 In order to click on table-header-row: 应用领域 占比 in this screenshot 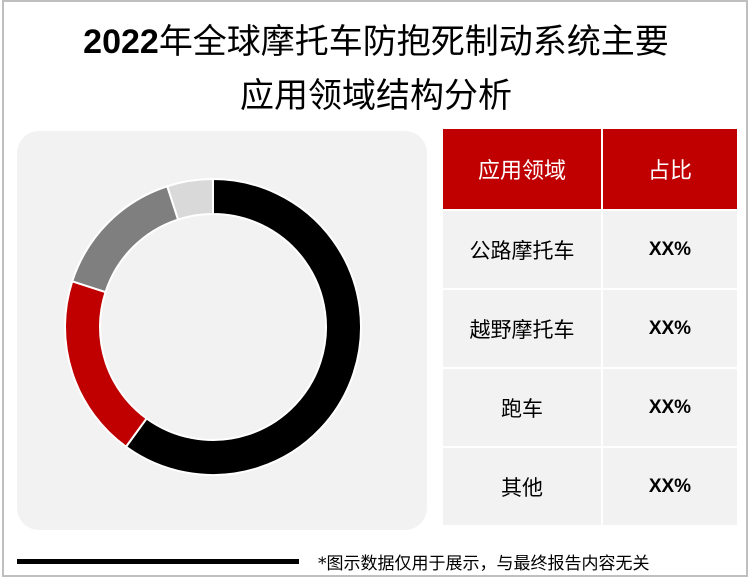, I will do `click(590, 169)`.